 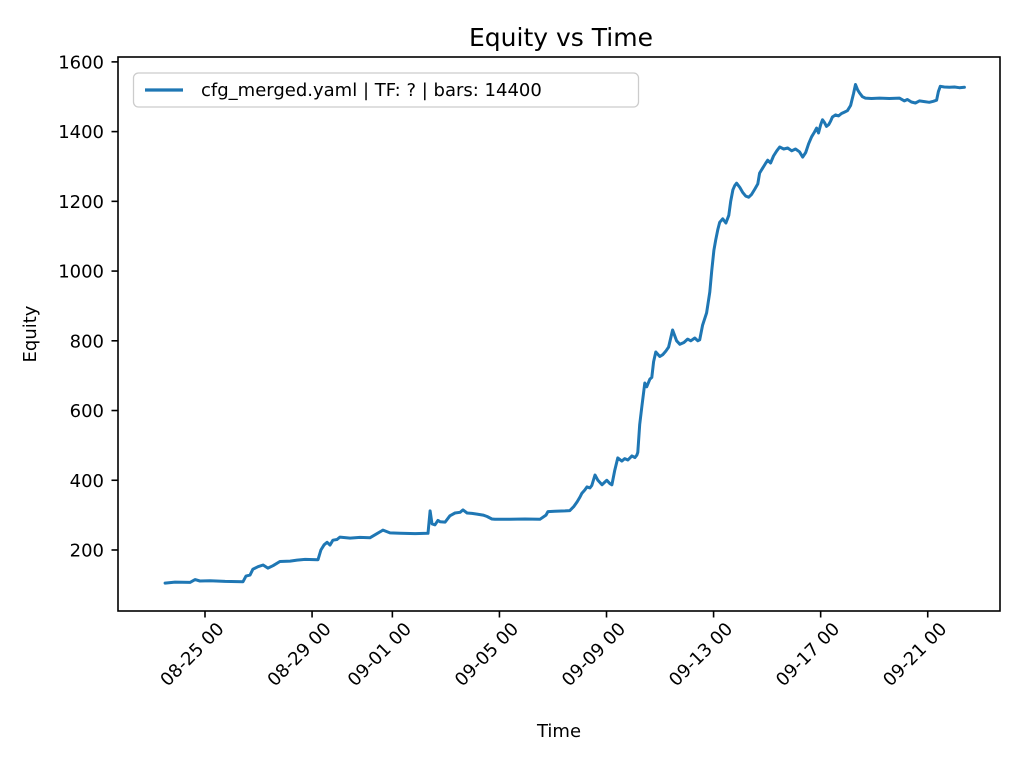 I want to click on y-tick-label: 800, so click(x=87, y=341).